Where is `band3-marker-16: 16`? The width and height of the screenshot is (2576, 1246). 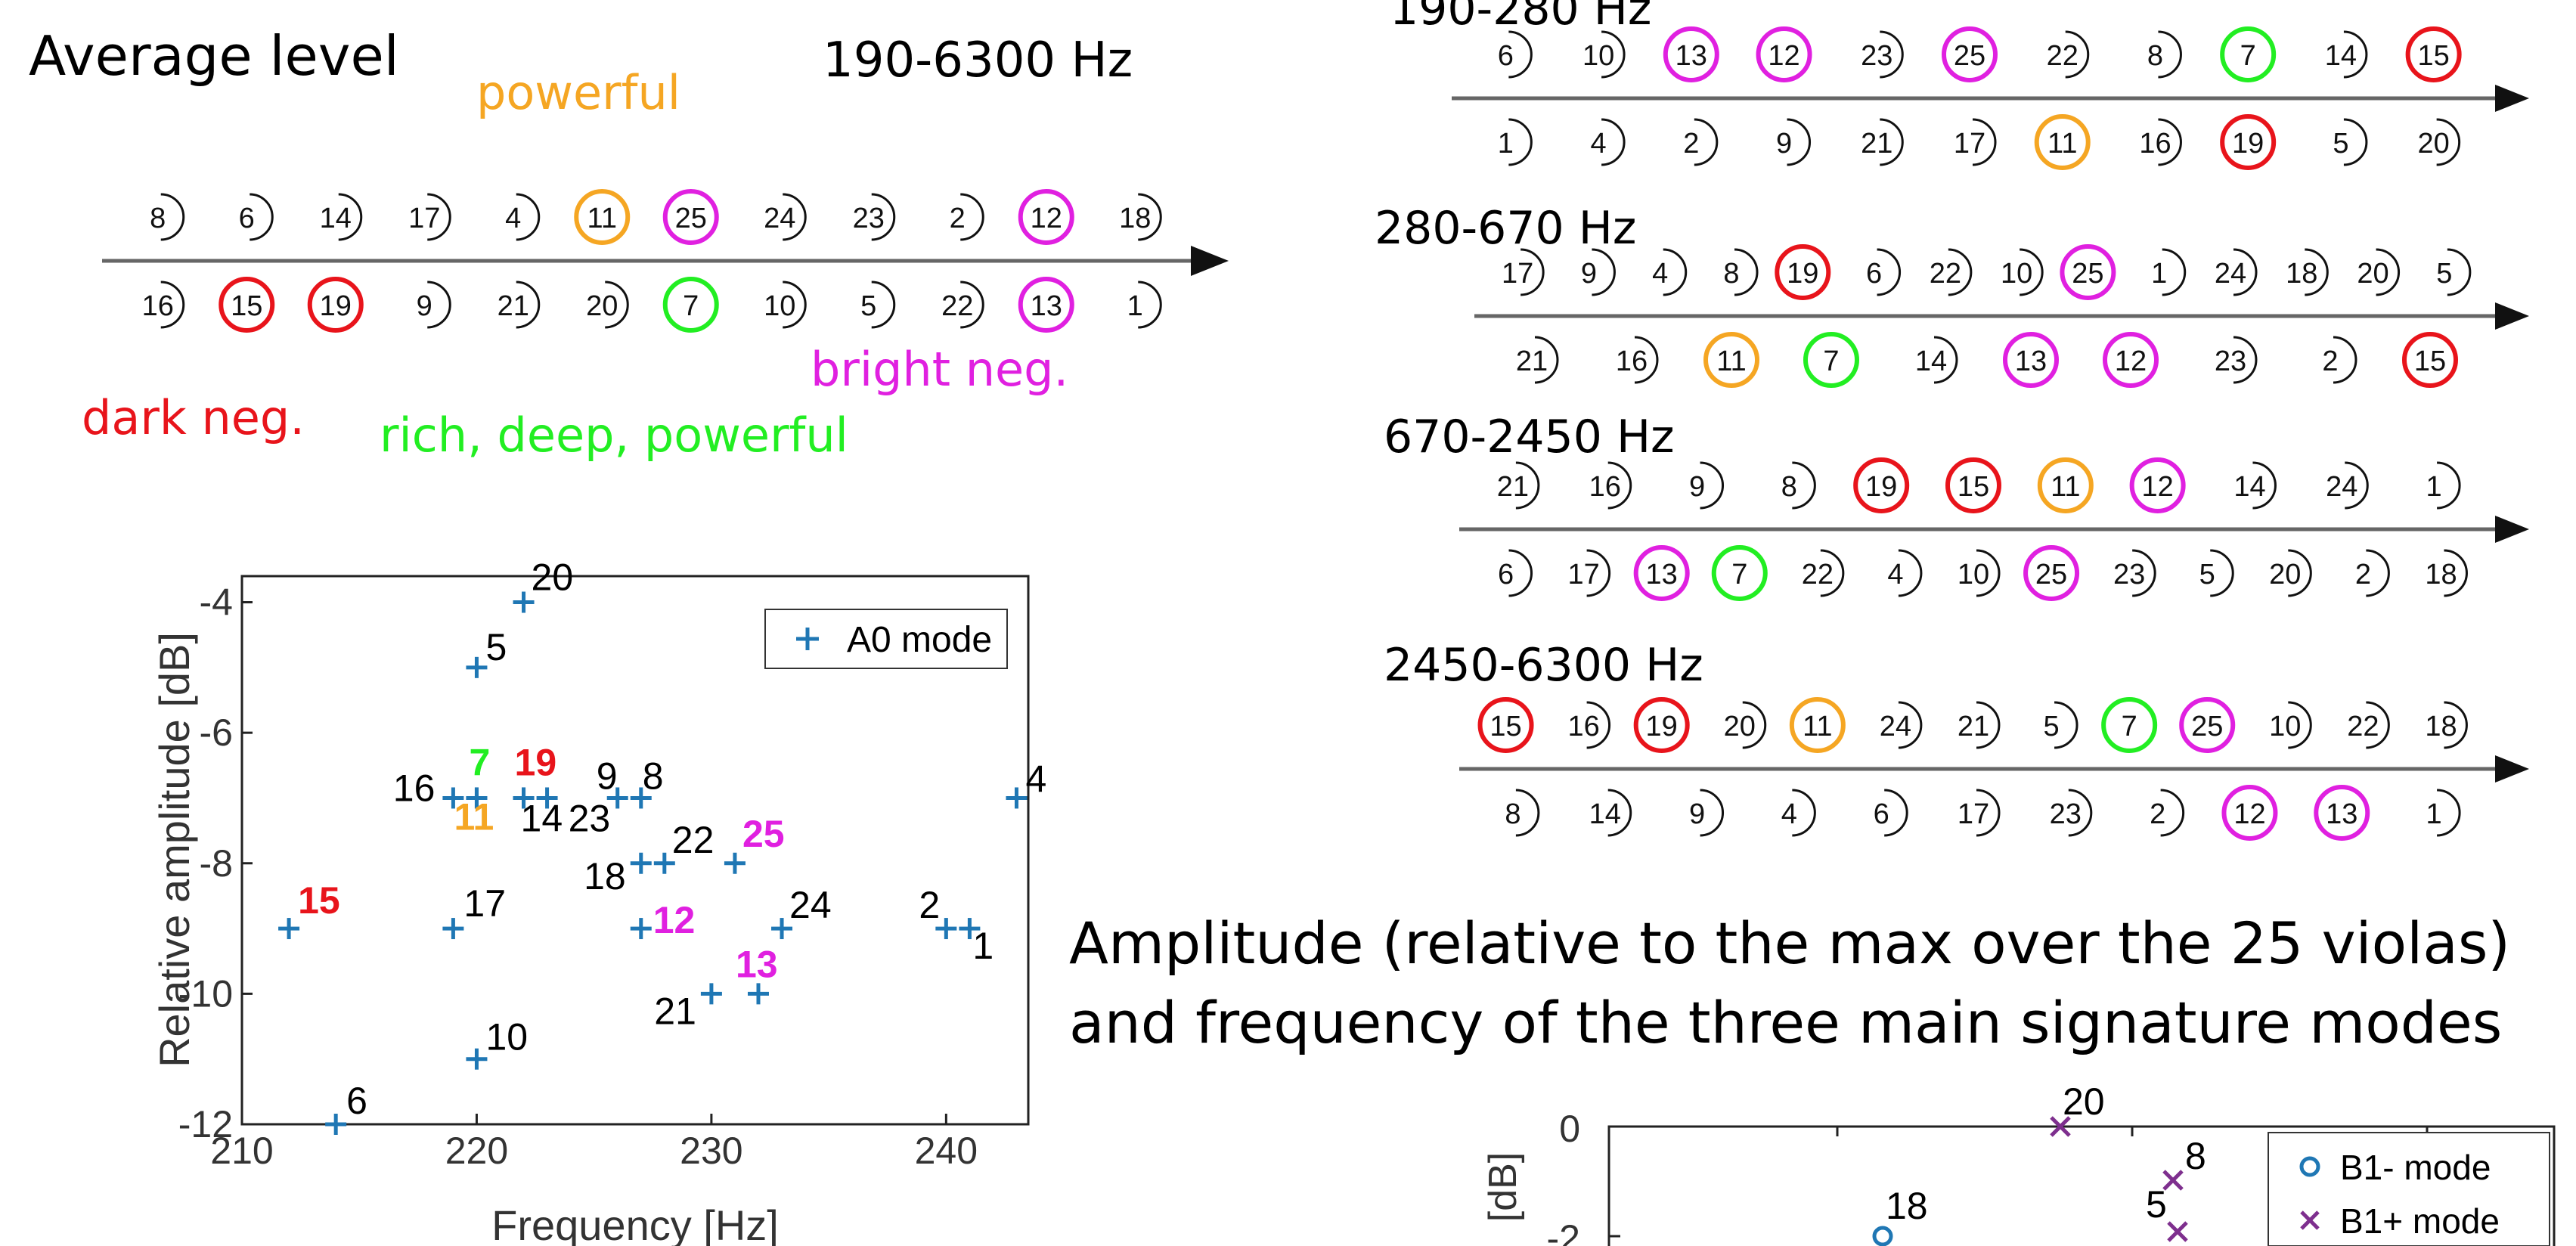 band3-marker-16: 16 is located at coordinates (1611, 485).